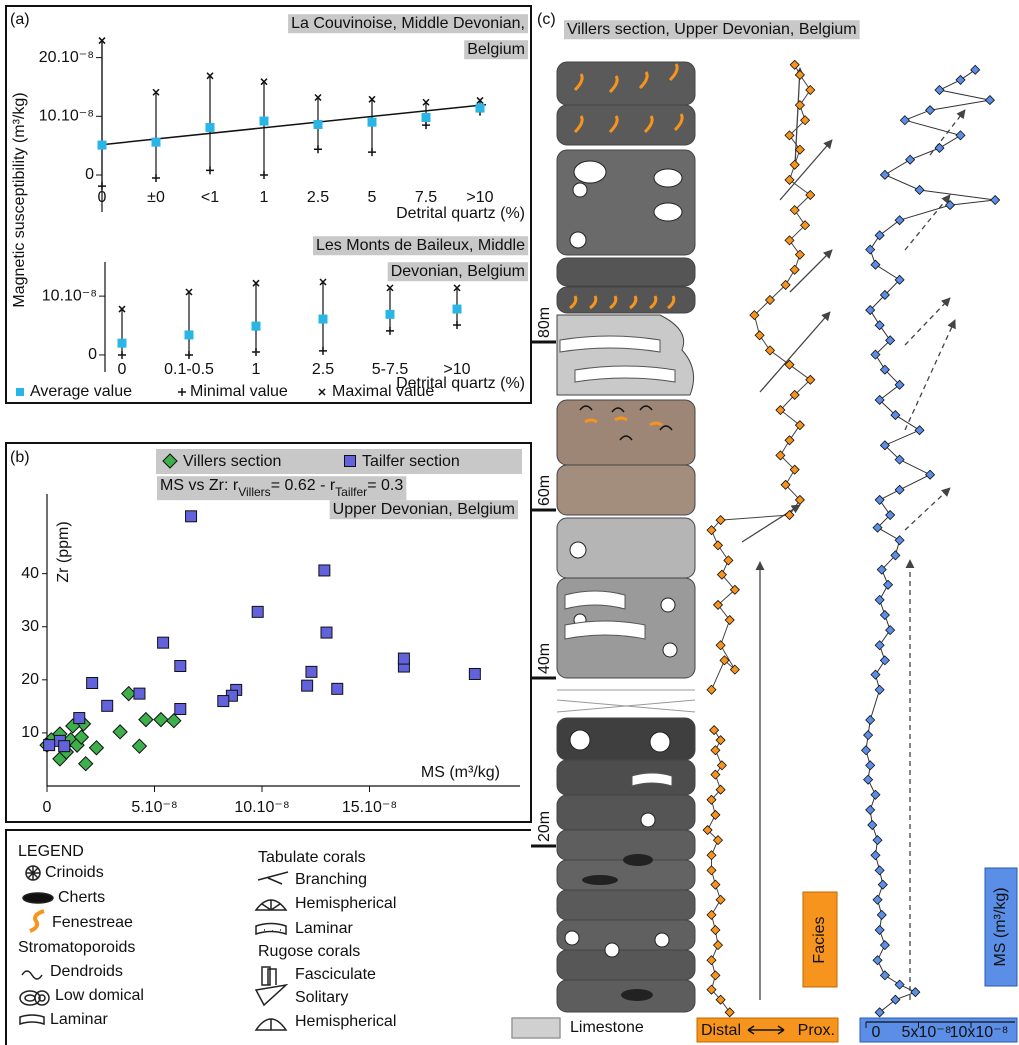 This screenshot has width=1019, height=1045. I want to click on trend-arrows-dashed, so click(935, 554).